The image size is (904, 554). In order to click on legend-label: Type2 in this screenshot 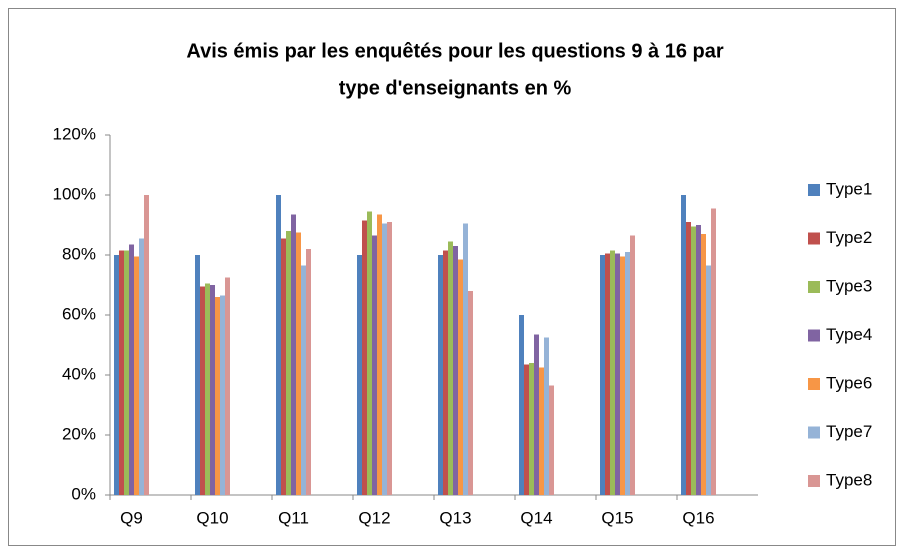, I will do `click(849, 237)`.